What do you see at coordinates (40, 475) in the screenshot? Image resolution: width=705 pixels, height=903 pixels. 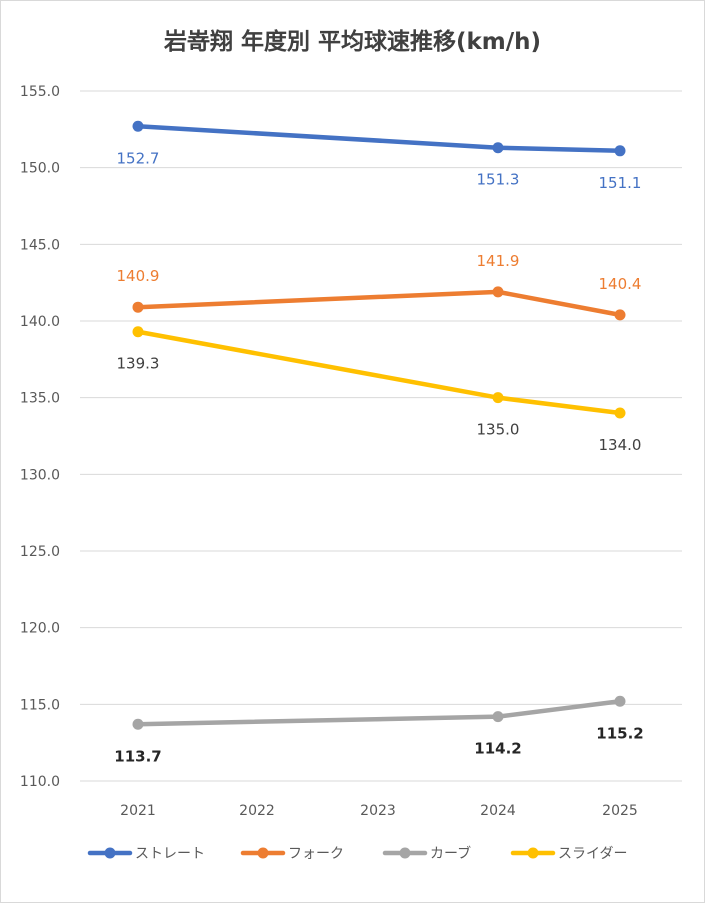 I see `y-tick-label: 130.0` at bounding box center [40, 475].